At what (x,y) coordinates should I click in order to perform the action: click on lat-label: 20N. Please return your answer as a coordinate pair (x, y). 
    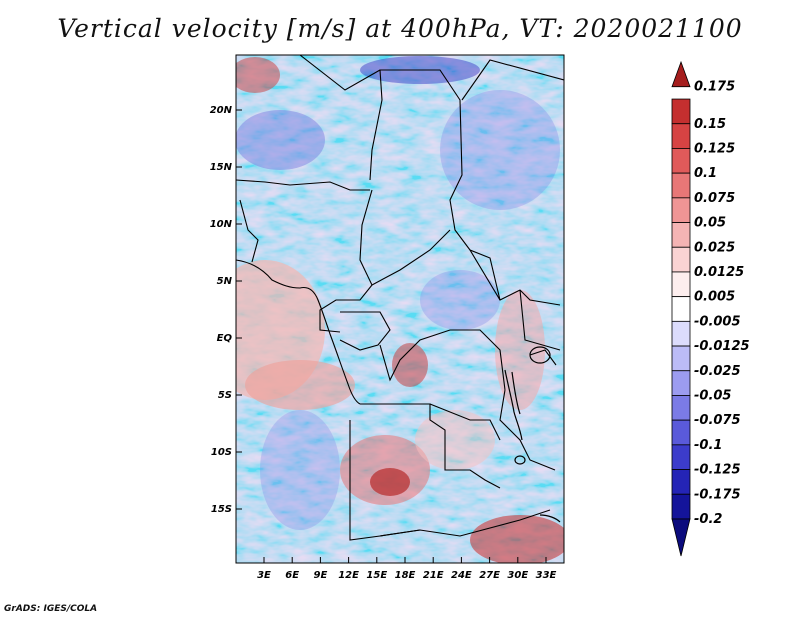
    Looking at the image, I should click on (221, 110).